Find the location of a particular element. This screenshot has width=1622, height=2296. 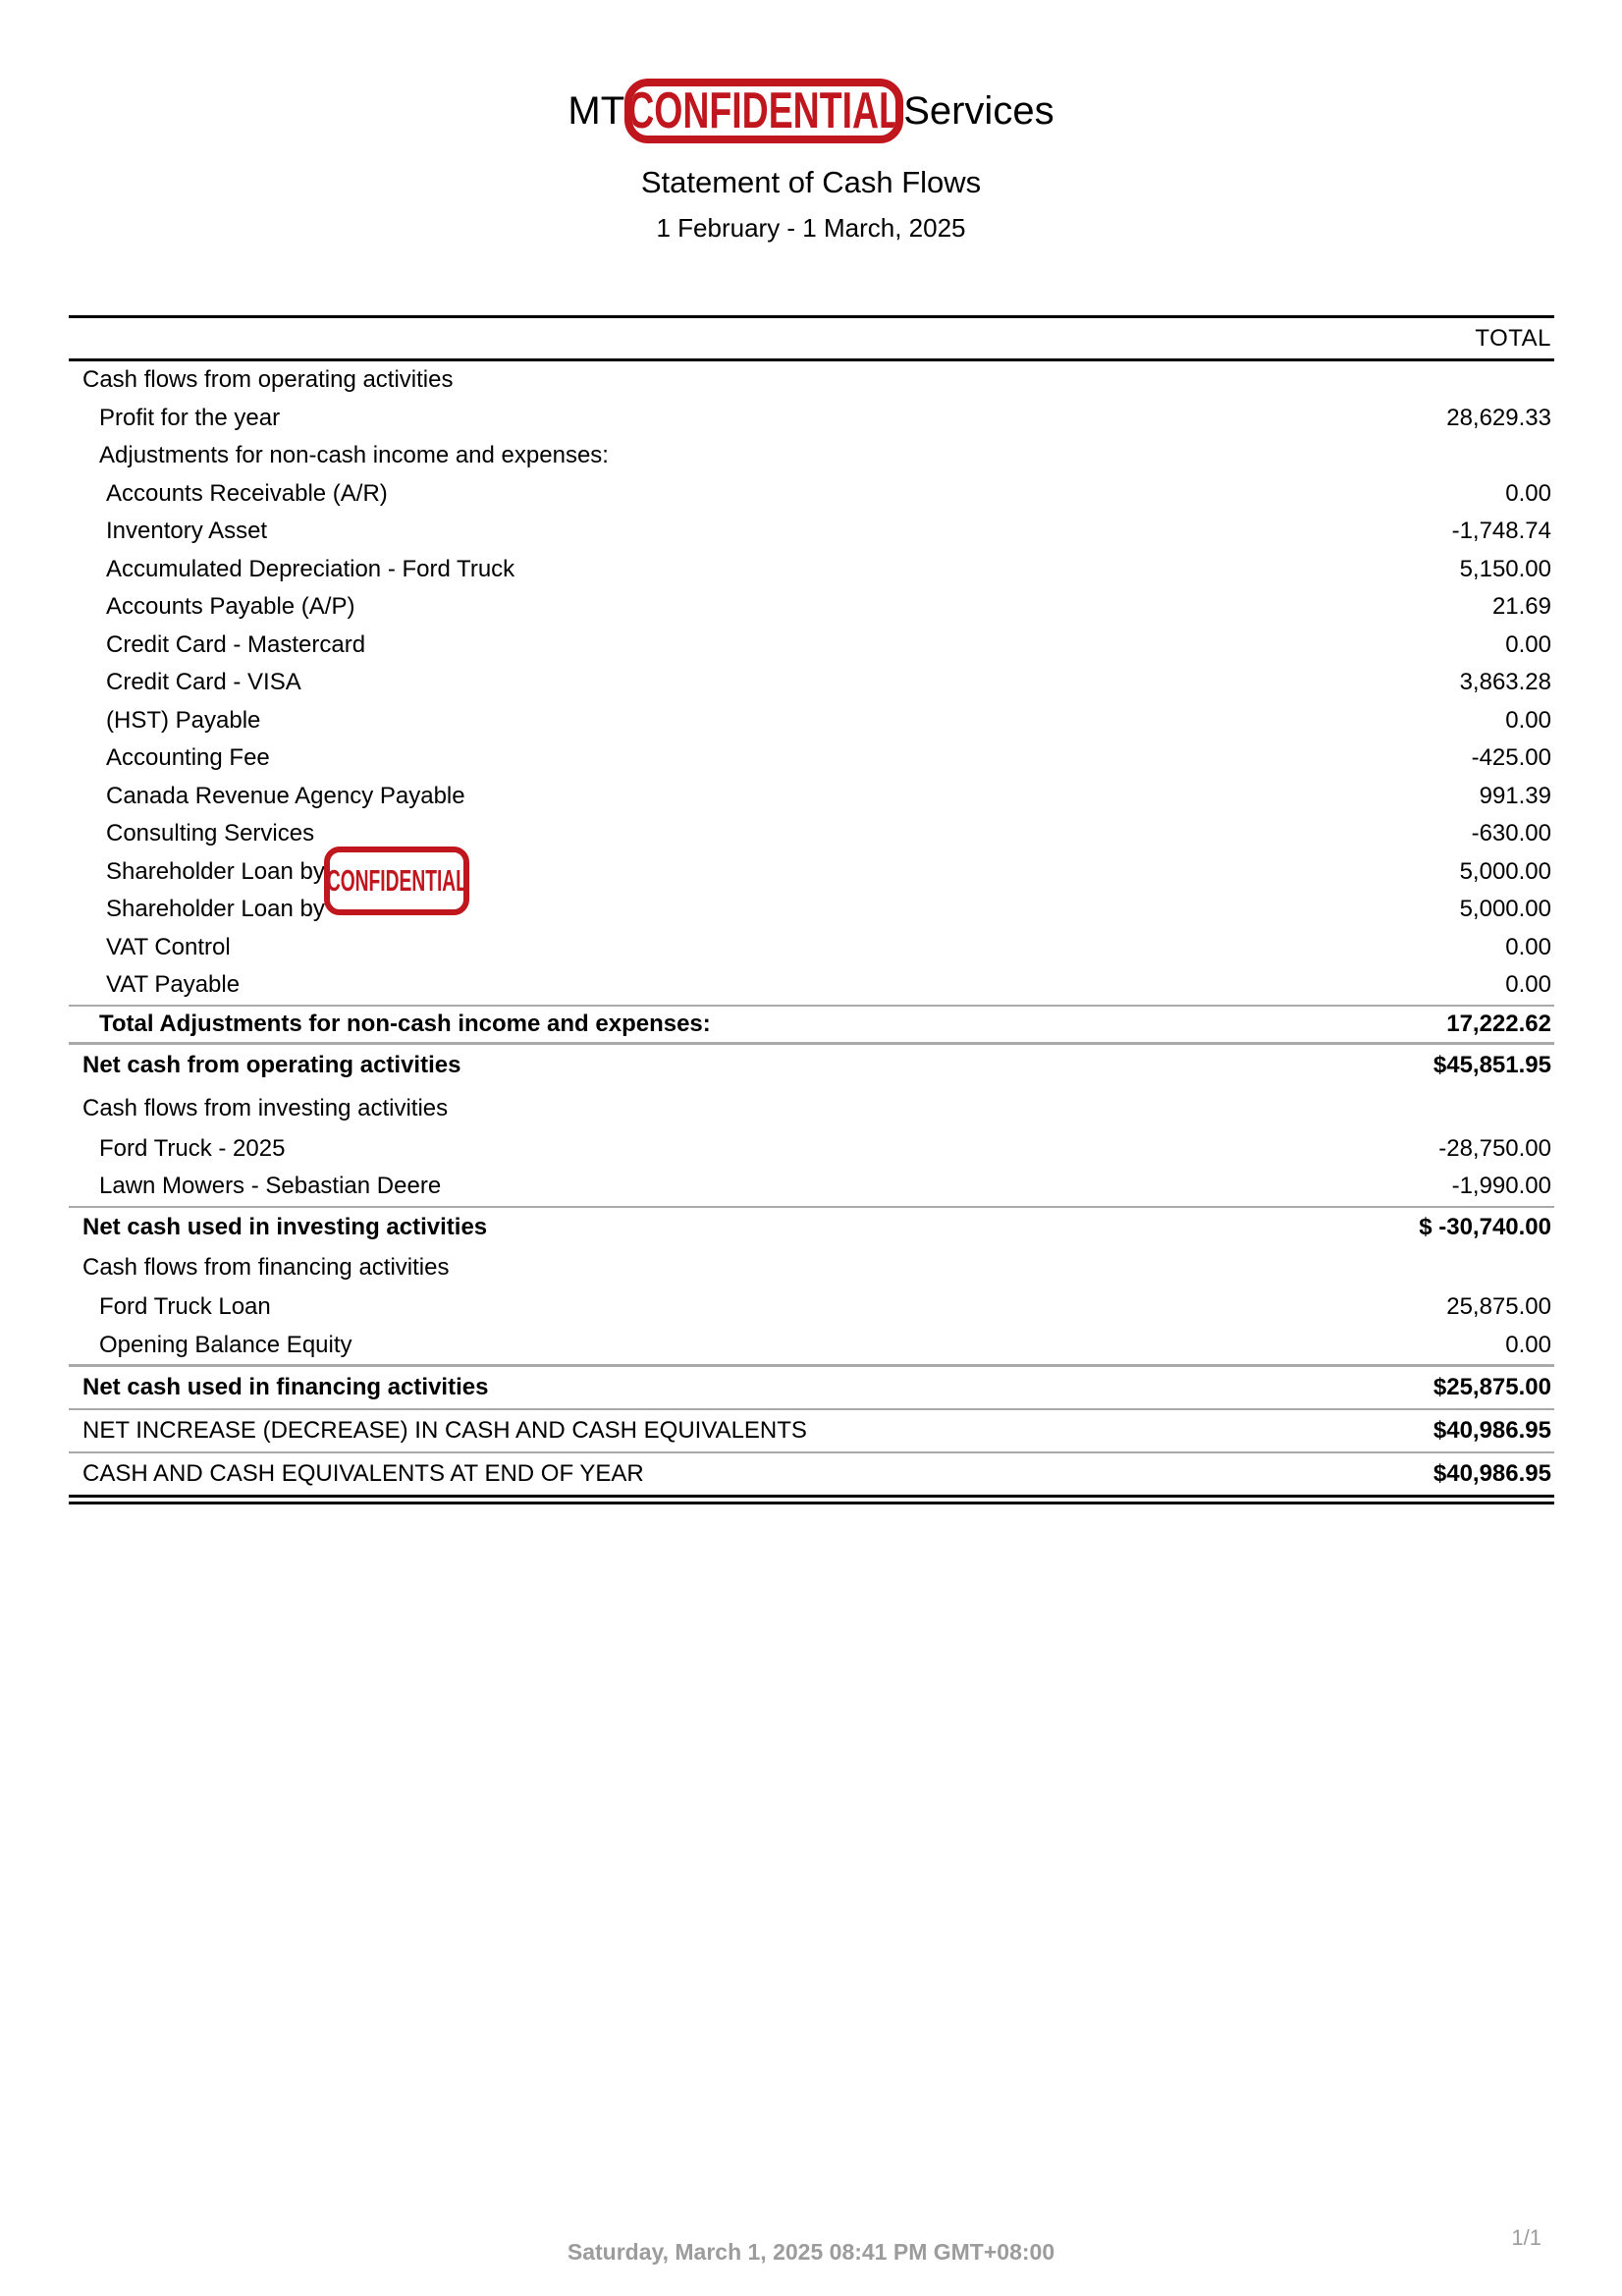

row-value: -28,750.00 is located at coordinates (1494, 1148).